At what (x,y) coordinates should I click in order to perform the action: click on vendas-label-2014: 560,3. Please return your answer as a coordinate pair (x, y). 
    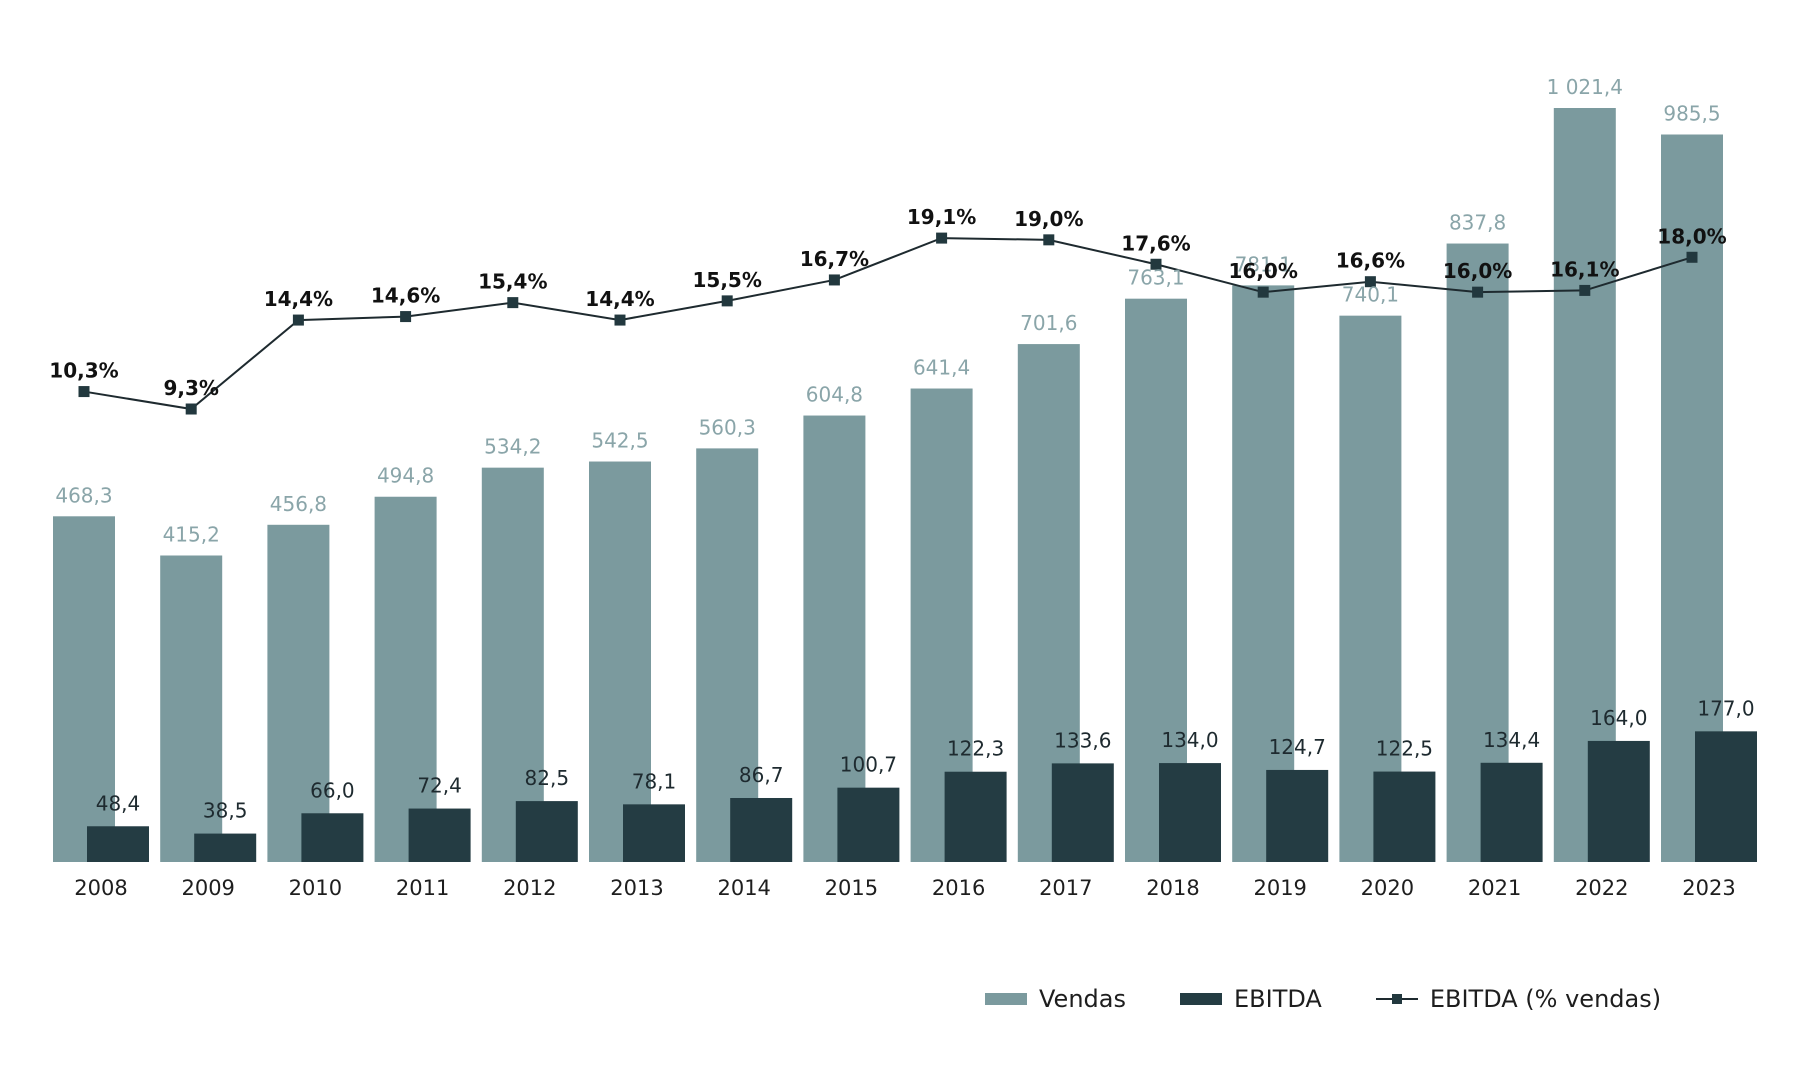
    Looking at the image, I should click on (727, 427).